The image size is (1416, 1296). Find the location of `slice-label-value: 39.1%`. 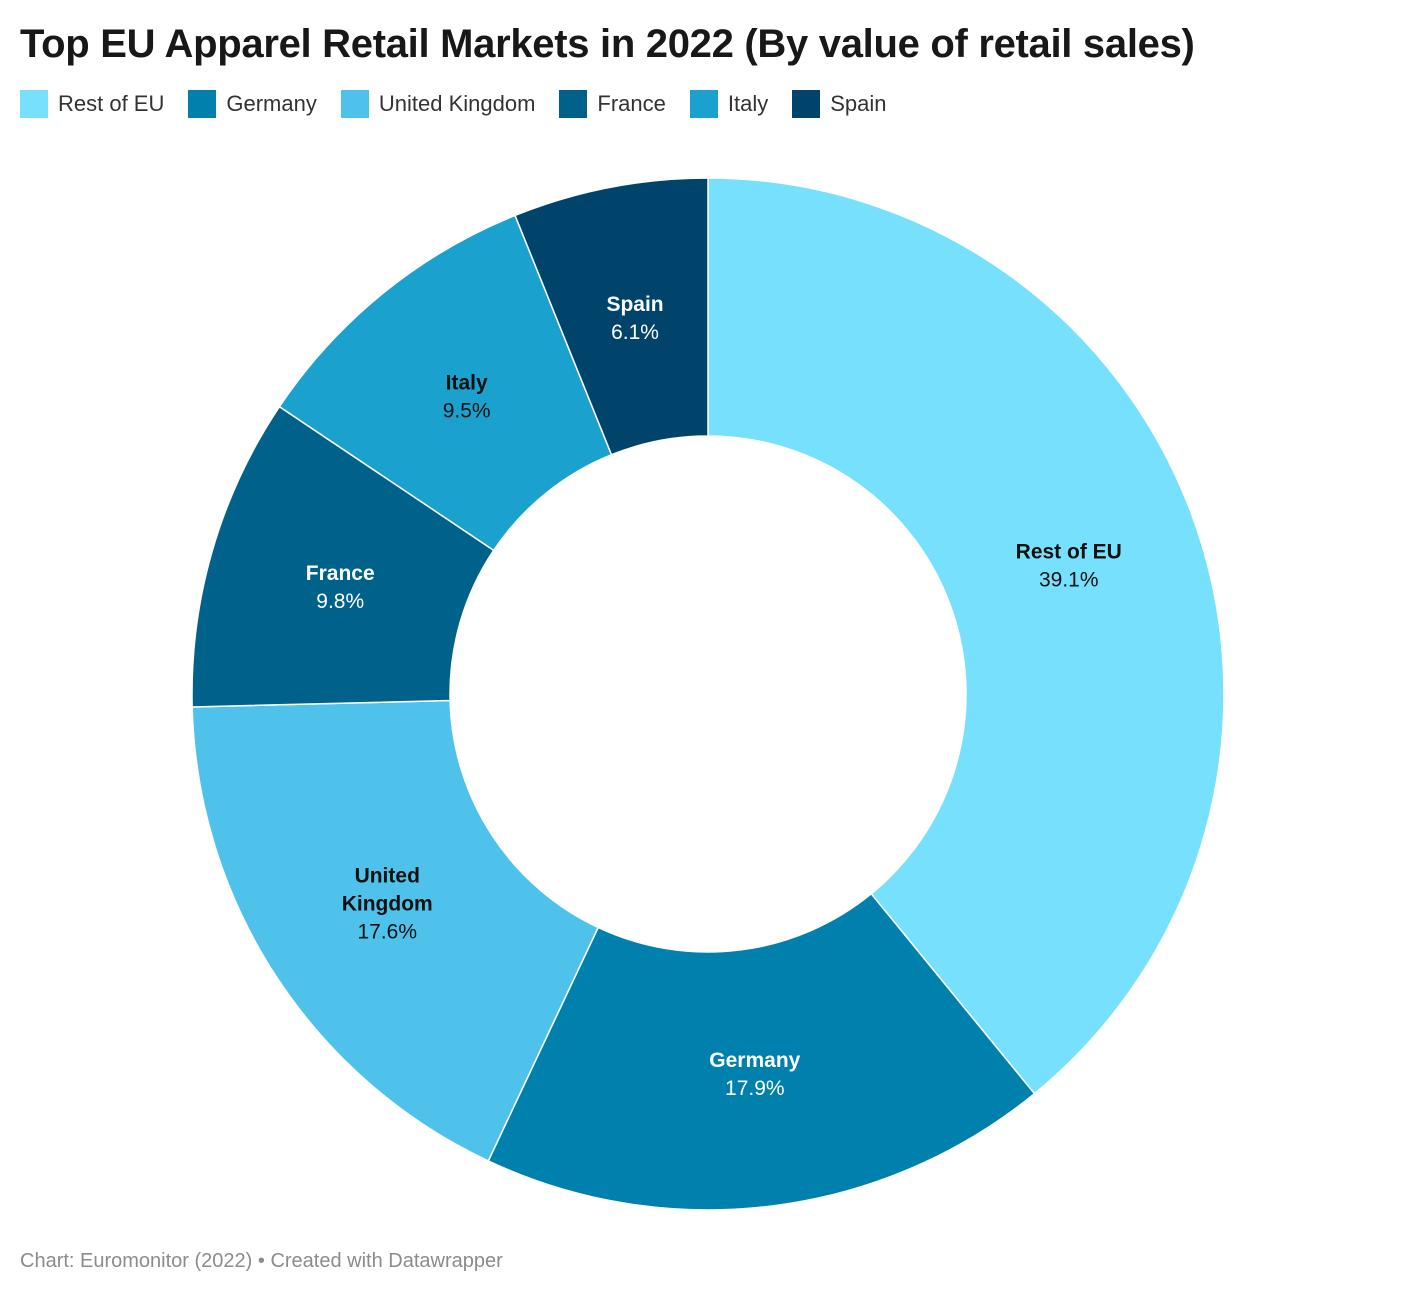

slice-label-value: 39.1% is located at coordinates (1069, 579).